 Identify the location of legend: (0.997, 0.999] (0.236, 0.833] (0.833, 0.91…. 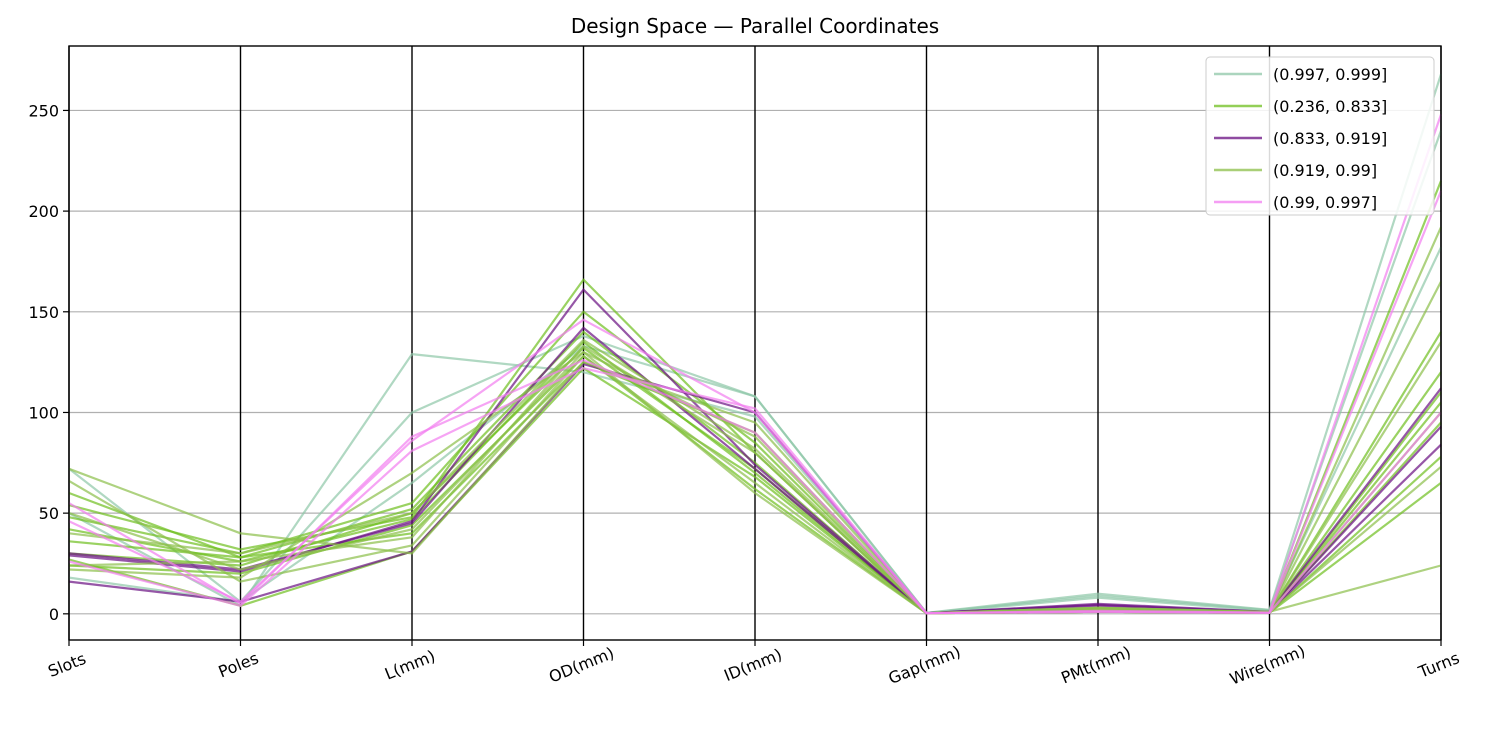
(1320, 136).